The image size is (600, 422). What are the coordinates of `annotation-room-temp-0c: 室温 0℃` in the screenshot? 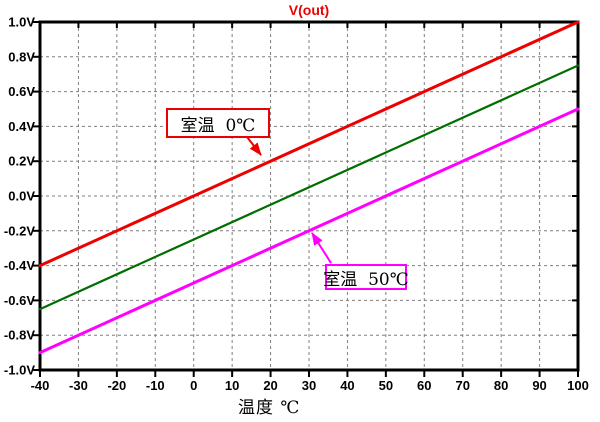 It's located at (218, 123).